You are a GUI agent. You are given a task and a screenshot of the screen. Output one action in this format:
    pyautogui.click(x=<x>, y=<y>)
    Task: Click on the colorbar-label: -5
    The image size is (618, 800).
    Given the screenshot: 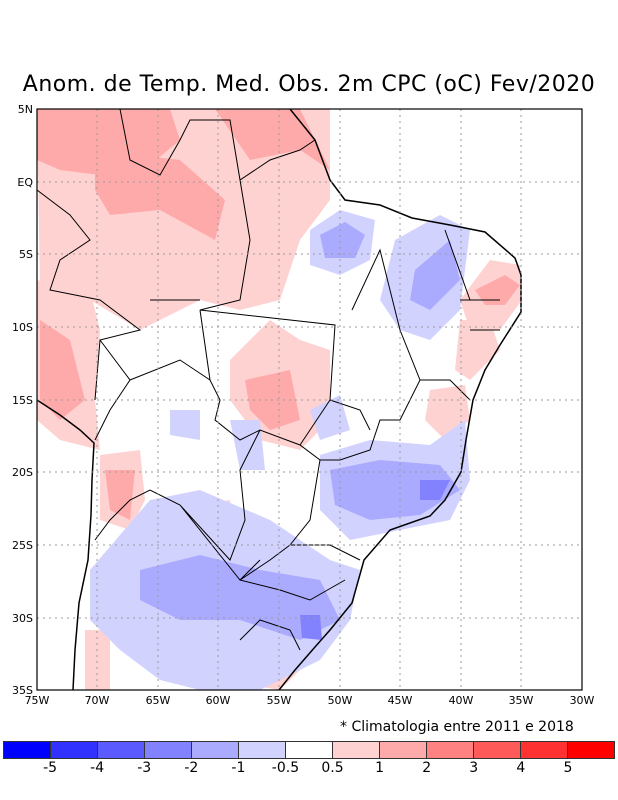 What is the action you would take?
    pyautogui.click(x=50, y=768)
    